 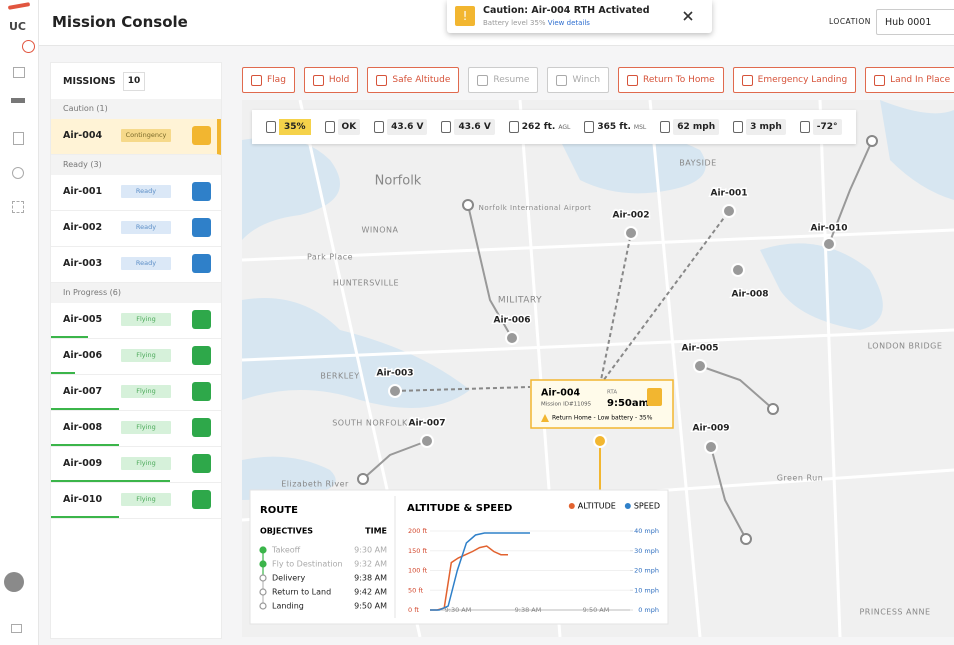 I want to click on telemetry-value: 35%, so click(x=295, y=127).